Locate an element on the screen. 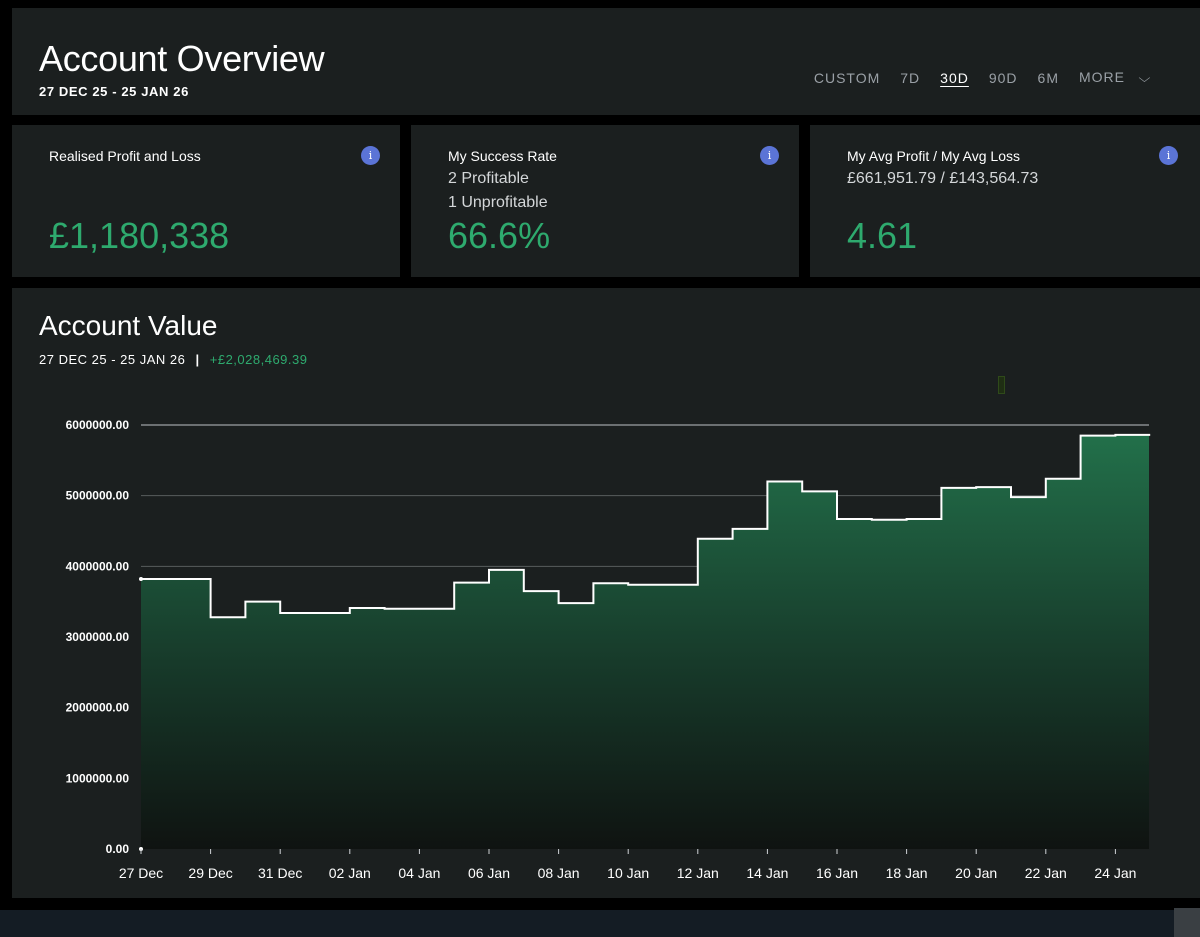  x-tick-label: 31 Dec is located at coordinates (280, 873).